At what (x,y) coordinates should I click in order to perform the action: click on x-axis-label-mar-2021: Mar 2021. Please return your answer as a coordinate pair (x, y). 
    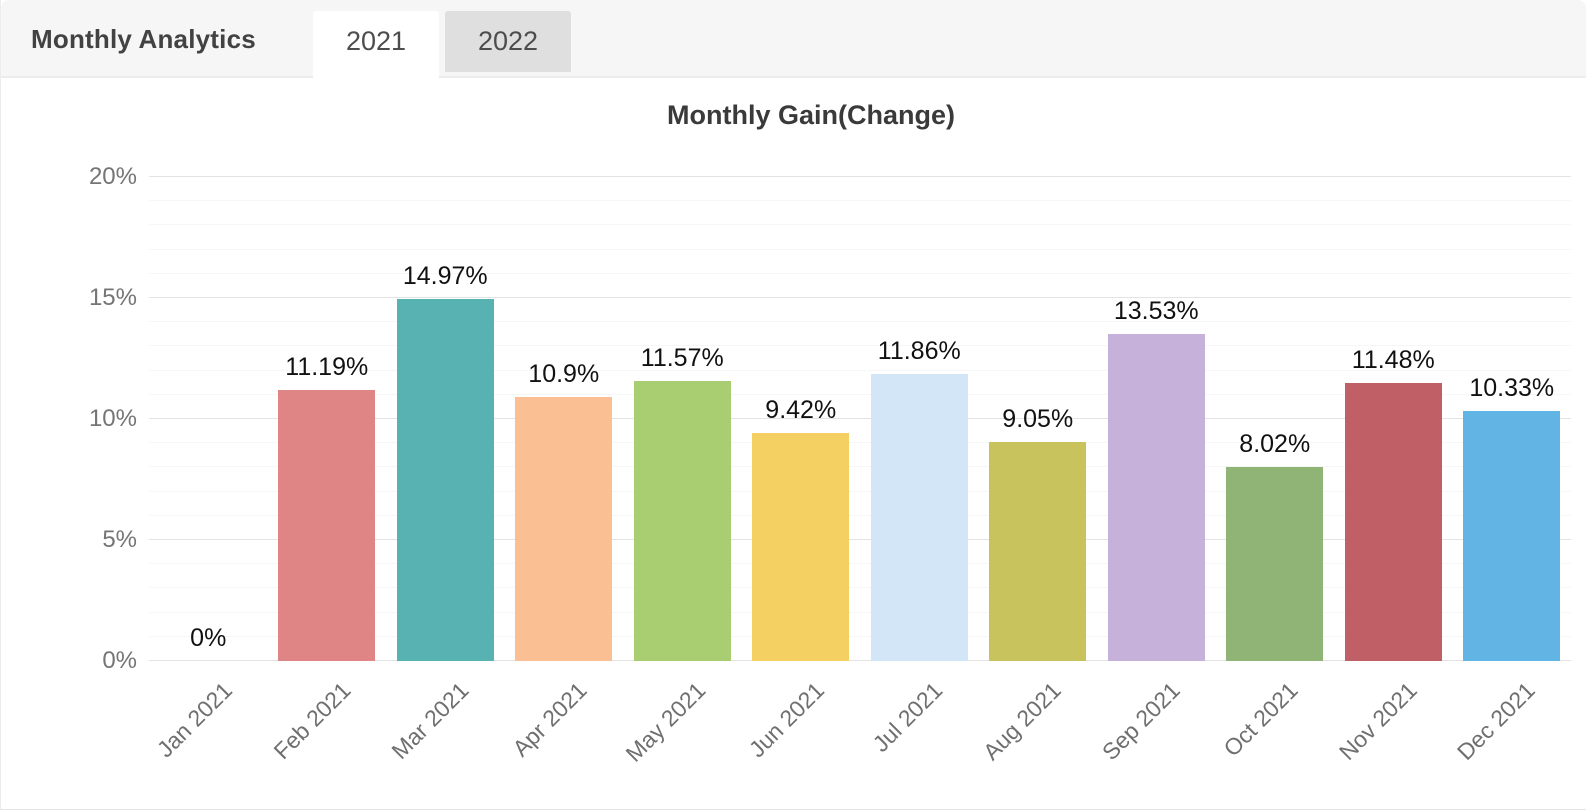
    Looking at the image, I should click on (430, 721).